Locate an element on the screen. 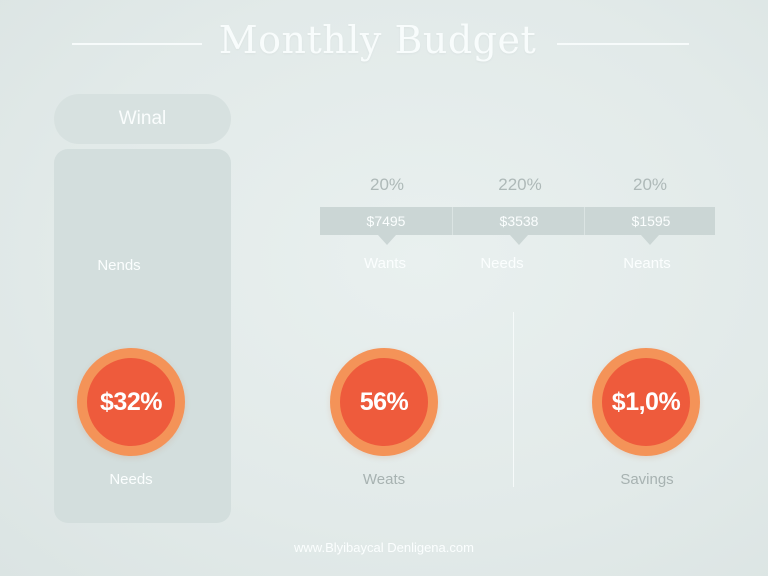 The width and height of the screenshot is (768, 576). tab-winal: Winal is located at coordinates (142, 119).